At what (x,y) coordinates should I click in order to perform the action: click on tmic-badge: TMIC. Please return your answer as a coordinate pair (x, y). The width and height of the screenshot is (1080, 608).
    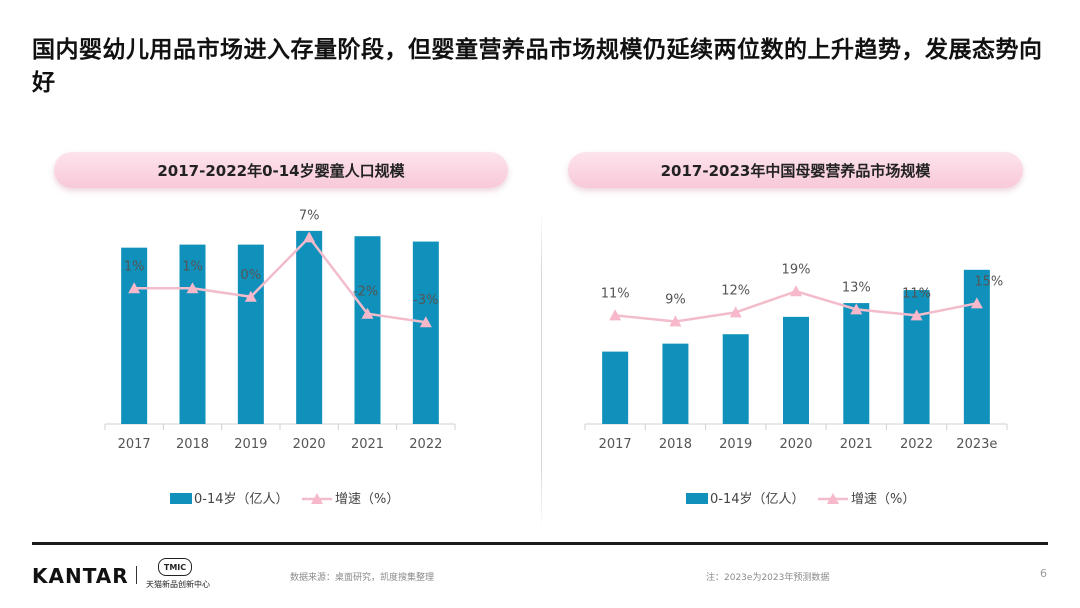
    Looking at the image, I should click on (175, 567).